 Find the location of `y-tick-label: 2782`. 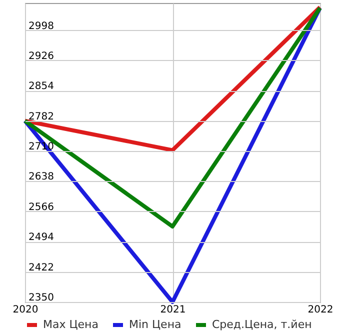

y-tick-label: 2782 is located at coordinates (41, 116).